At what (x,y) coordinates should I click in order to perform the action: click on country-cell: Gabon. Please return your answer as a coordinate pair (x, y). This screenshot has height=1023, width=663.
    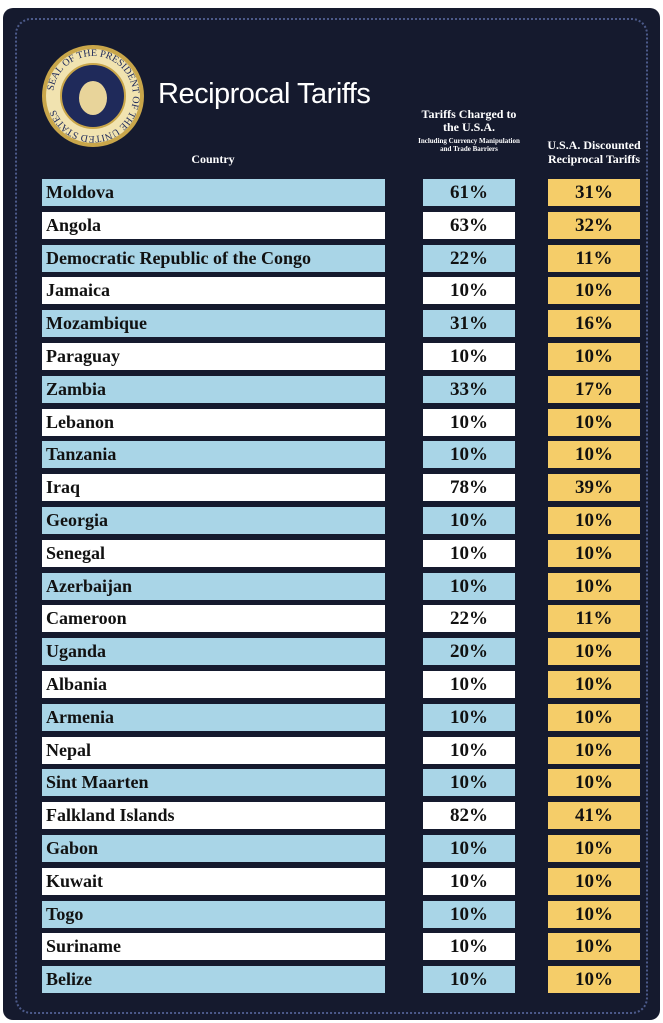
    Looking at the image, I should click on (213, 848).